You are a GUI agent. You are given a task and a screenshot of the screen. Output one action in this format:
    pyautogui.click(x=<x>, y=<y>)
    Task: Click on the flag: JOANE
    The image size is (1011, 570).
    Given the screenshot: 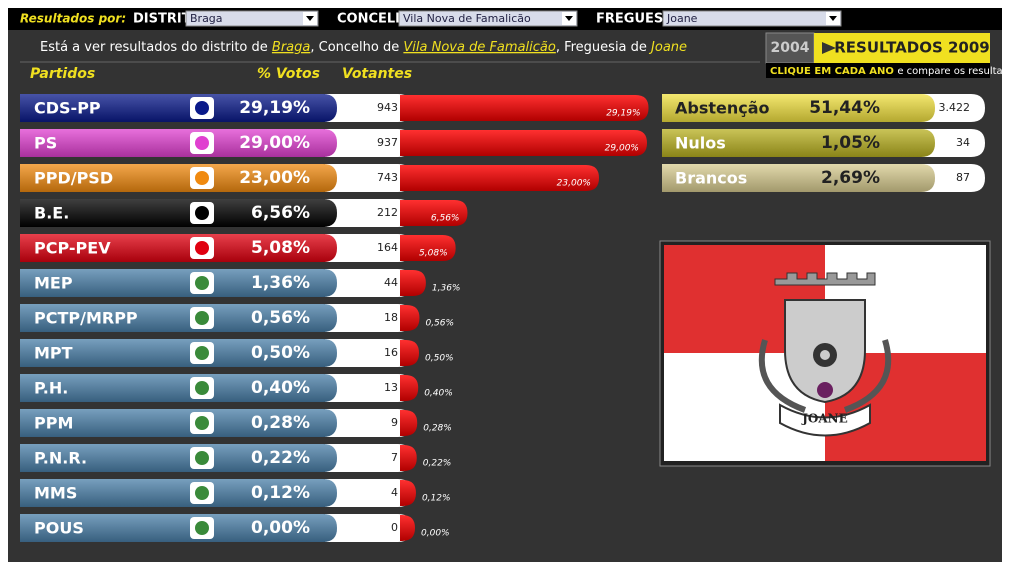 What is the action you would take?
    pyautogui.click(x=825, y=353)
    